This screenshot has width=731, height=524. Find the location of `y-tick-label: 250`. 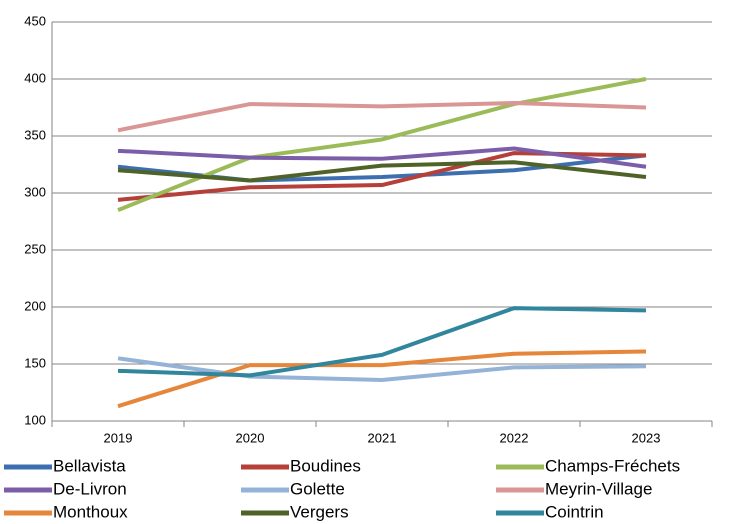

y-tick-label: 250 is located at coordinates (35, 248).